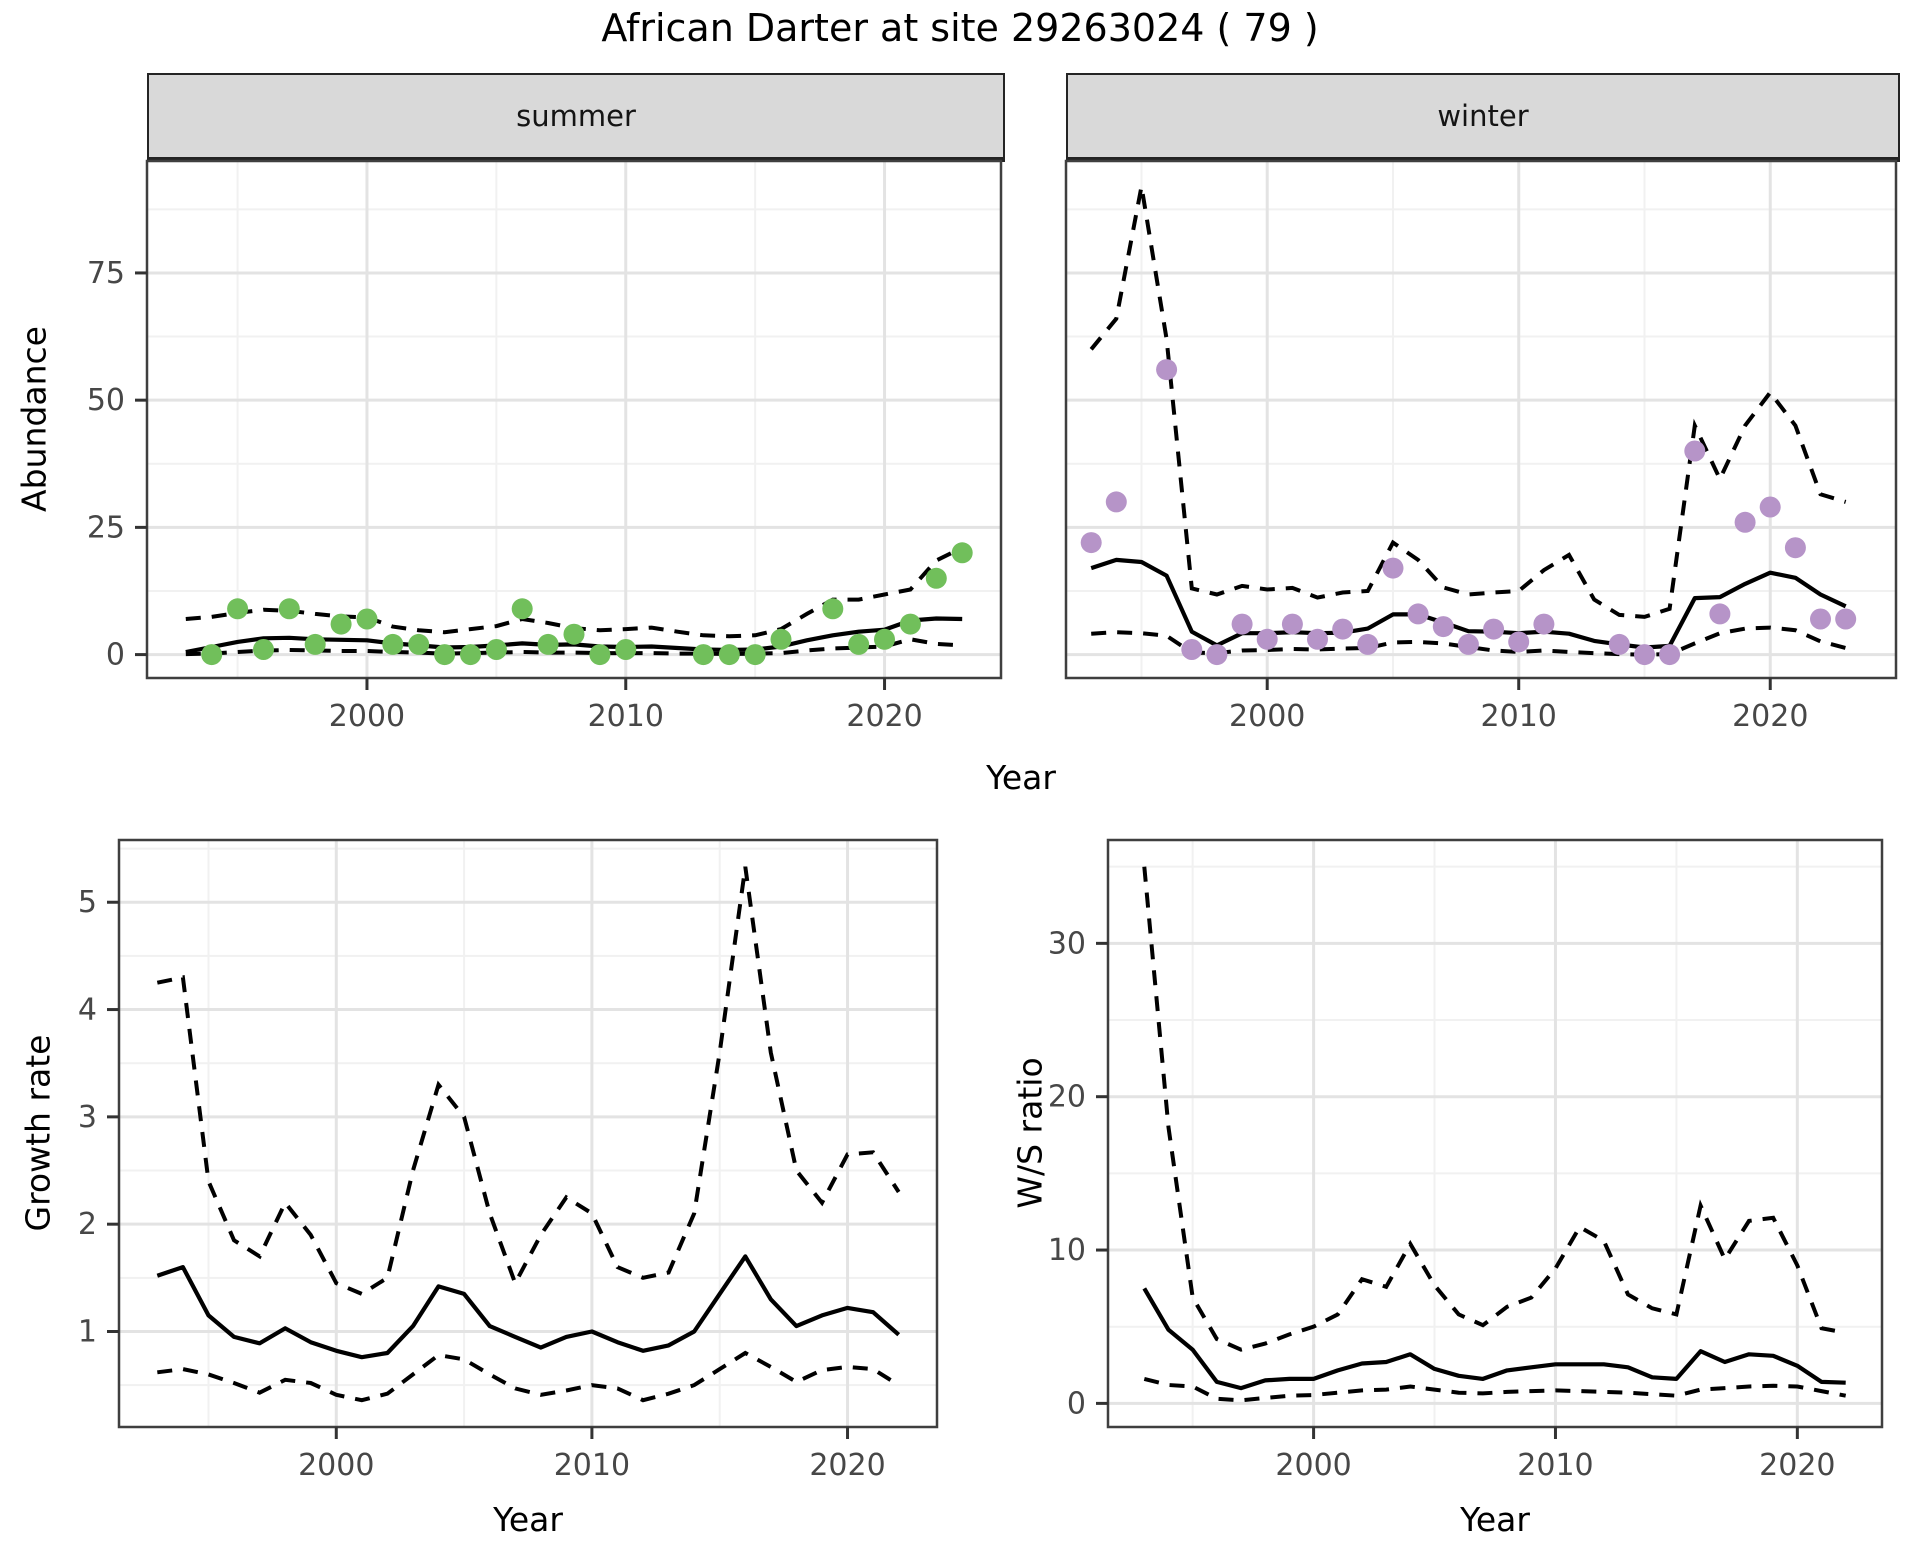 The height and width of the screenshot is (1560, 1920). I want to click on winter-x-tick-label: 2010, so click(1519, 716).